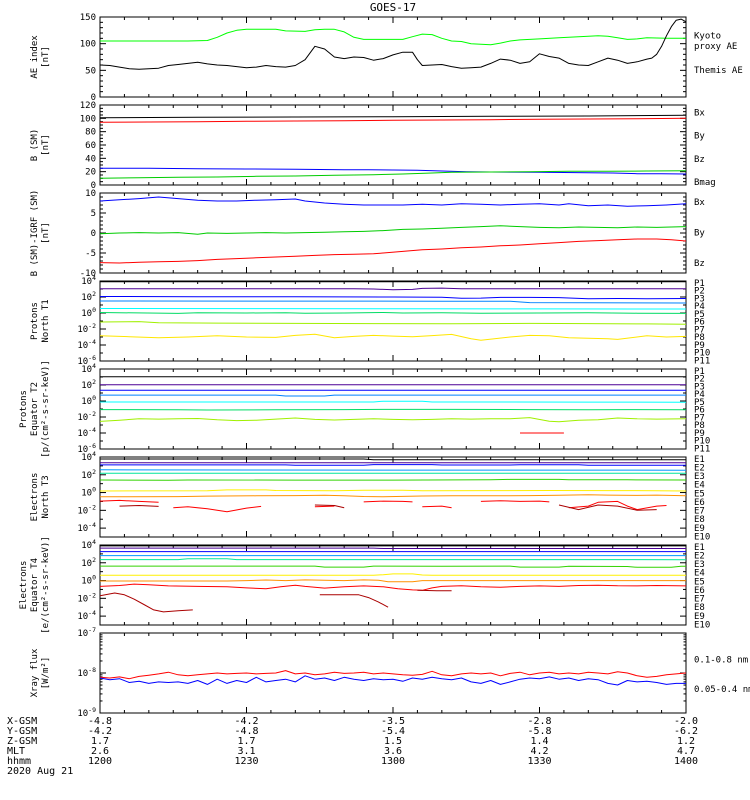  What do you see at coordinates (539, 731) in the screenshot?
I see `footer-value: -5.8` at bounding box center [539, 731].